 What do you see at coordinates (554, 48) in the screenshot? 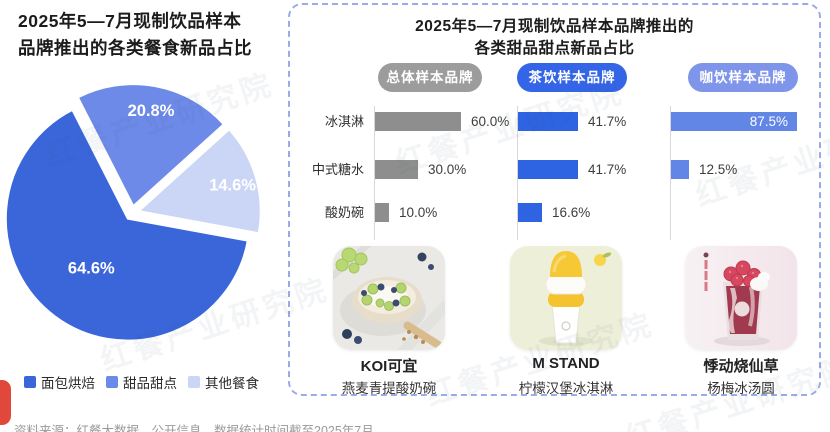
I see `right-panel-title-line2: 各类甜品甜点新品占比` at bounding box center [554, 48].